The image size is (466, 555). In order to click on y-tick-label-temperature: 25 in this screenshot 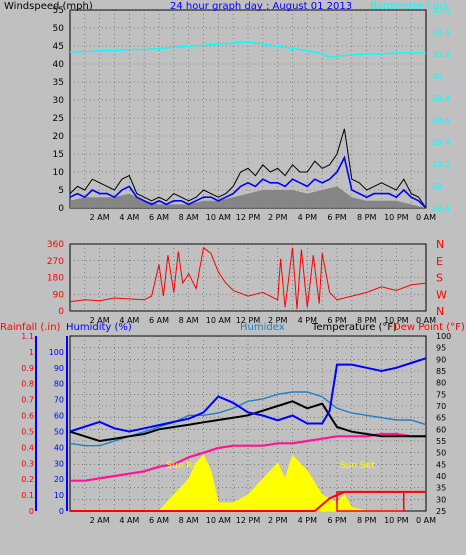, I will do `click(441, 511)`.